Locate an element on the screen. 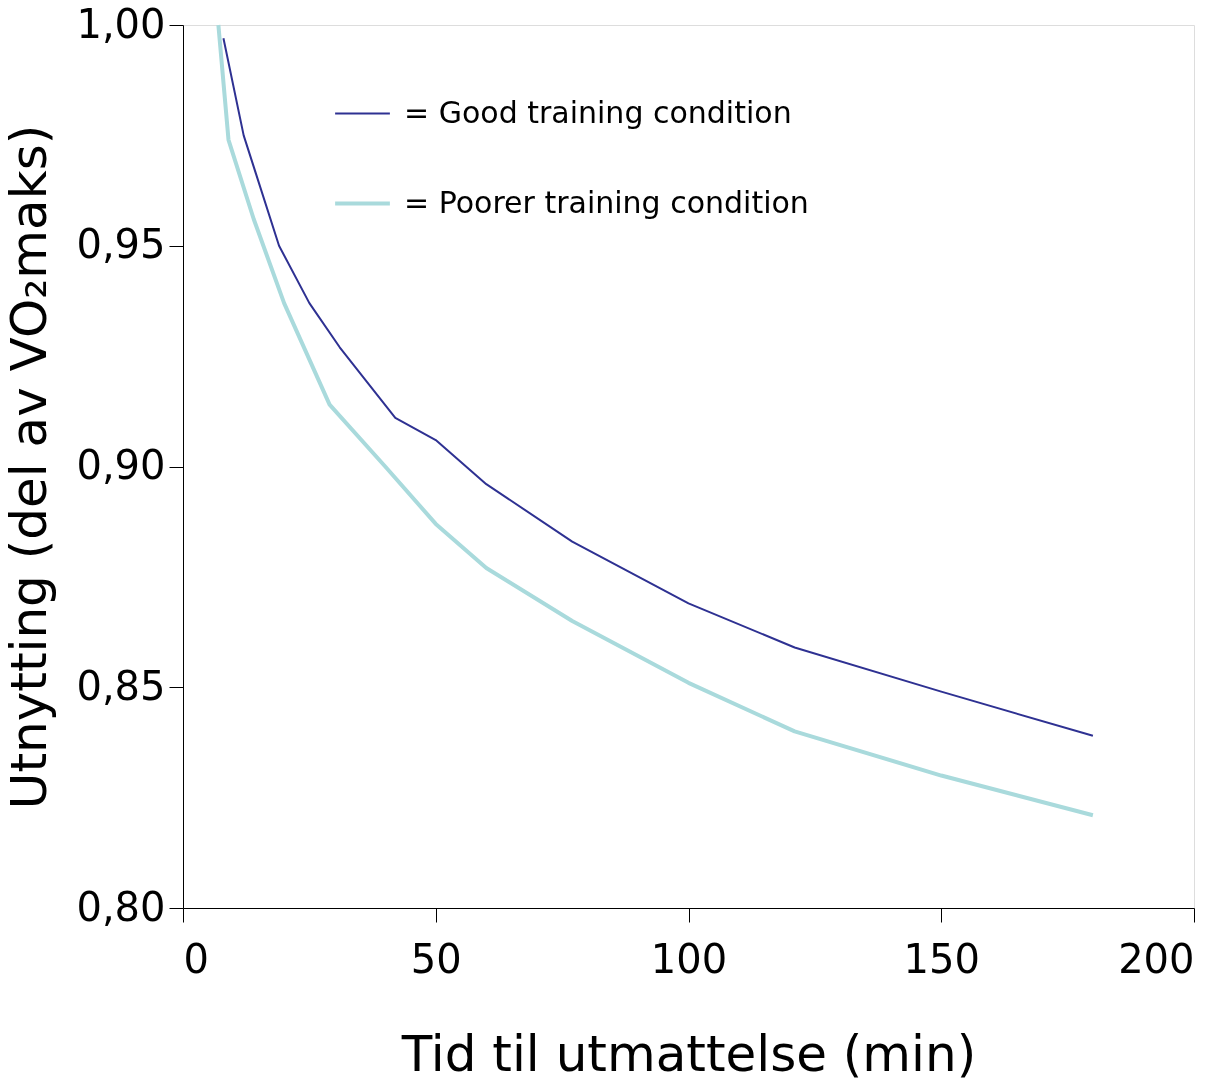  legend-label: = Good training condition is located at coordinates (598, 112).